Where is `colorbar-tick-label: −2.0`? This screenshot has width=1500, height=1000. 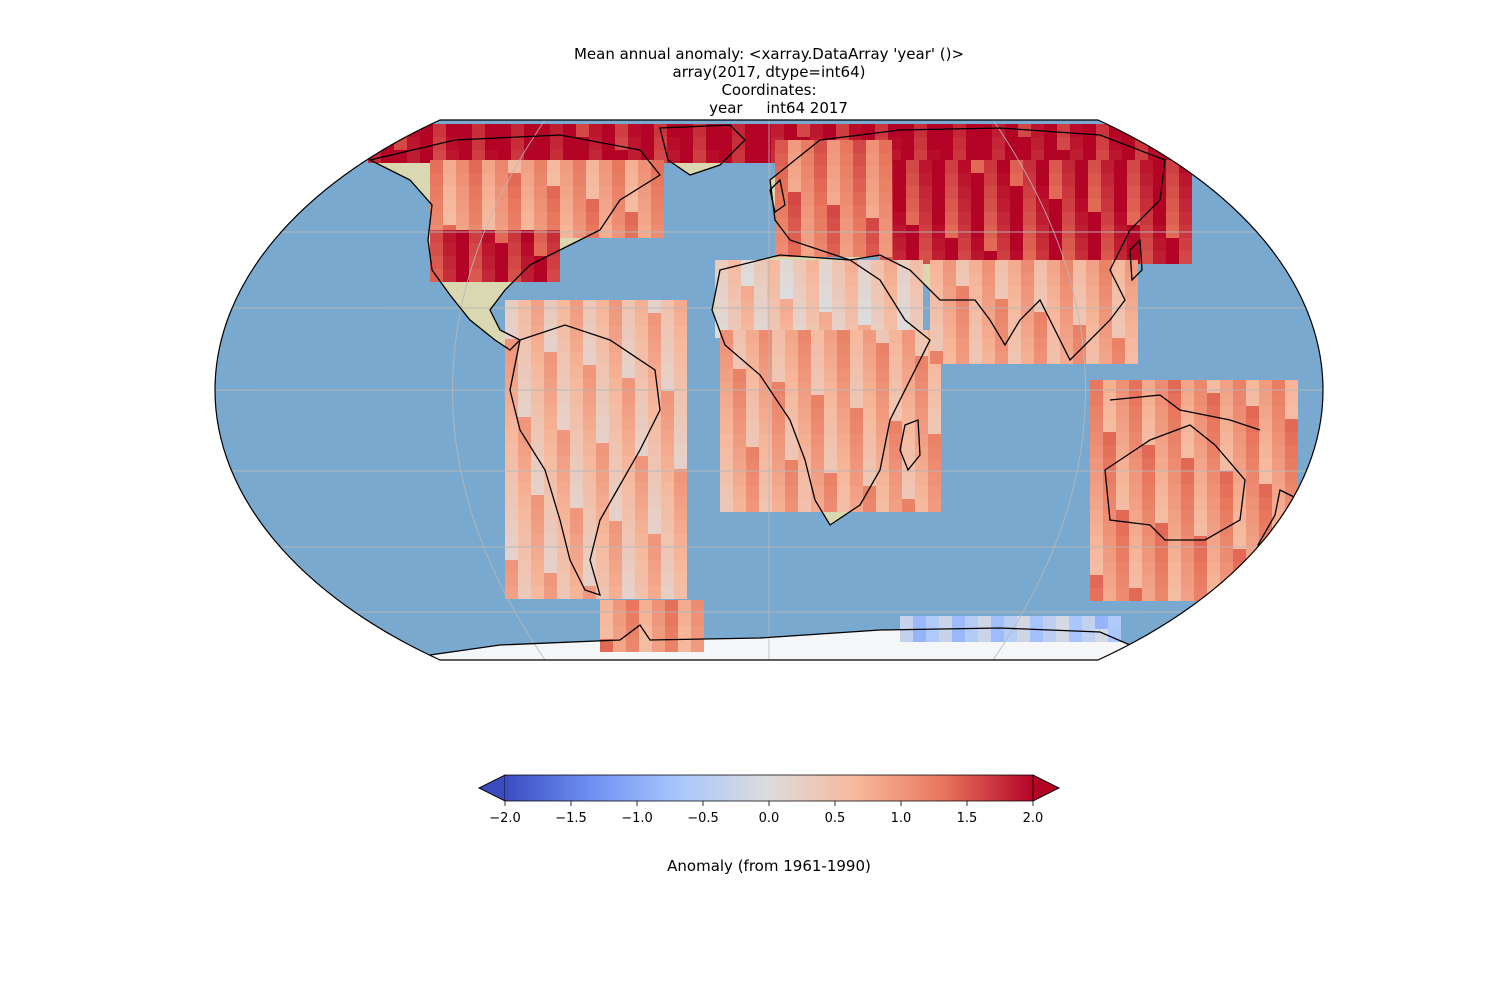 colorbar-tick-label: −2.0 is located at coordinates (505, 818).